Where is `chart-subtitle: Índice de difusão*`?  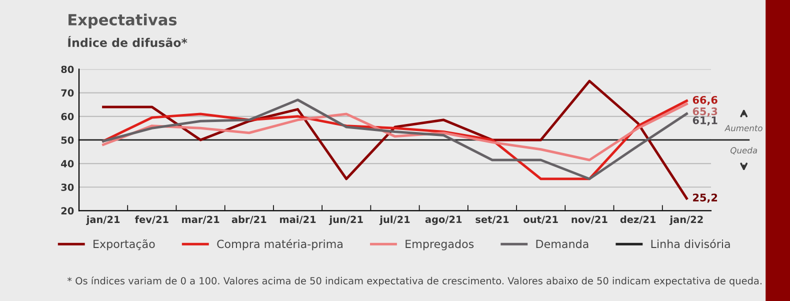
chart-subtitle: Índice de difusão* is located at coordinates (128, 42).